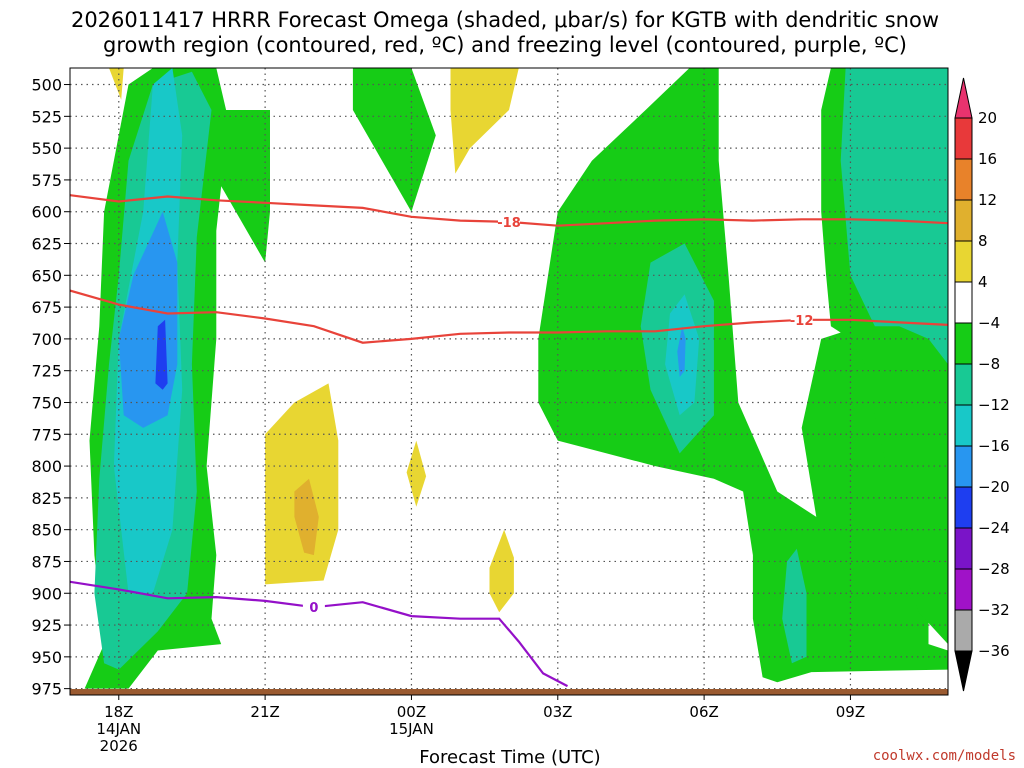 This screenshot has height=768, width=1024. Describe the element at coordinates (994, 528) in the screenshot. I see `colorbar-label-10: −24` at that location.